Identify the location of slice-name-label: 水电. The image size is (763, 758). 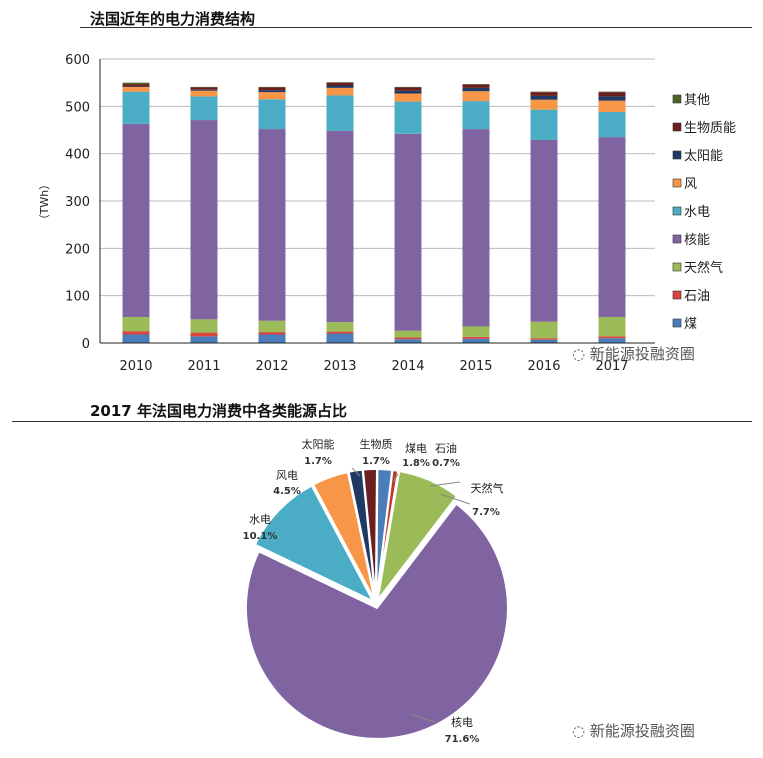
(260, 519).